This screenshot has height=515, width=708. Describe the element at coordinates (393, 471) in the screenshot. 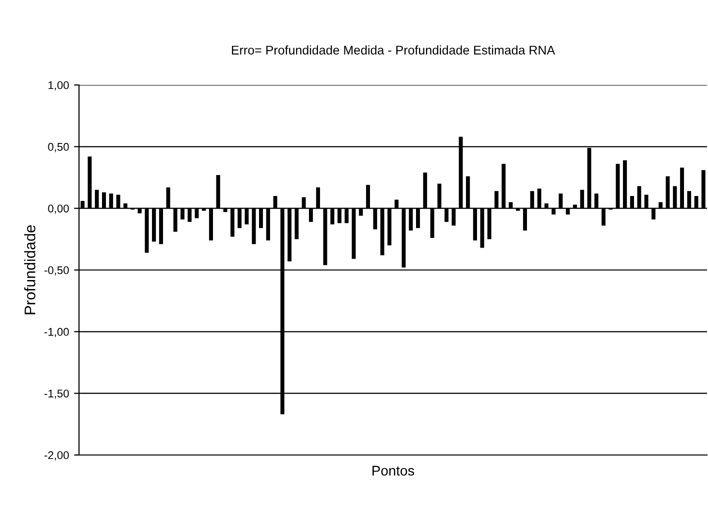

I see `x-axis-title: Pontos` at that location.